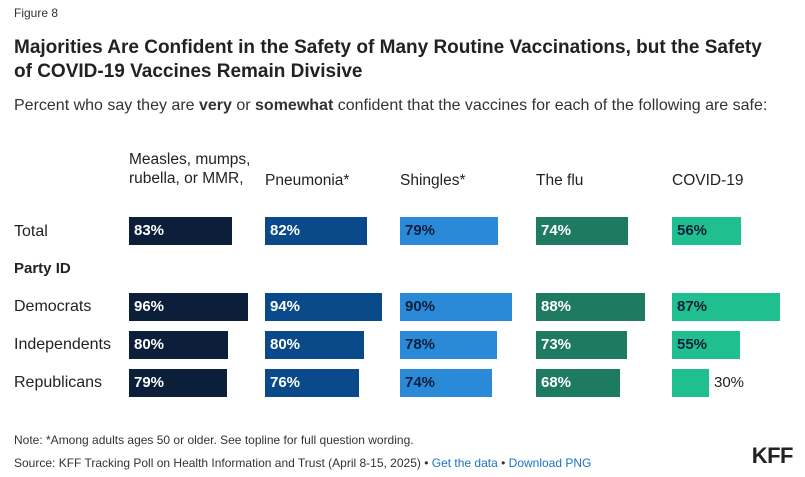 The width and height of the screenshot is (805, 477). I want to click on bar-shingles-republicans, so click(446, 383).